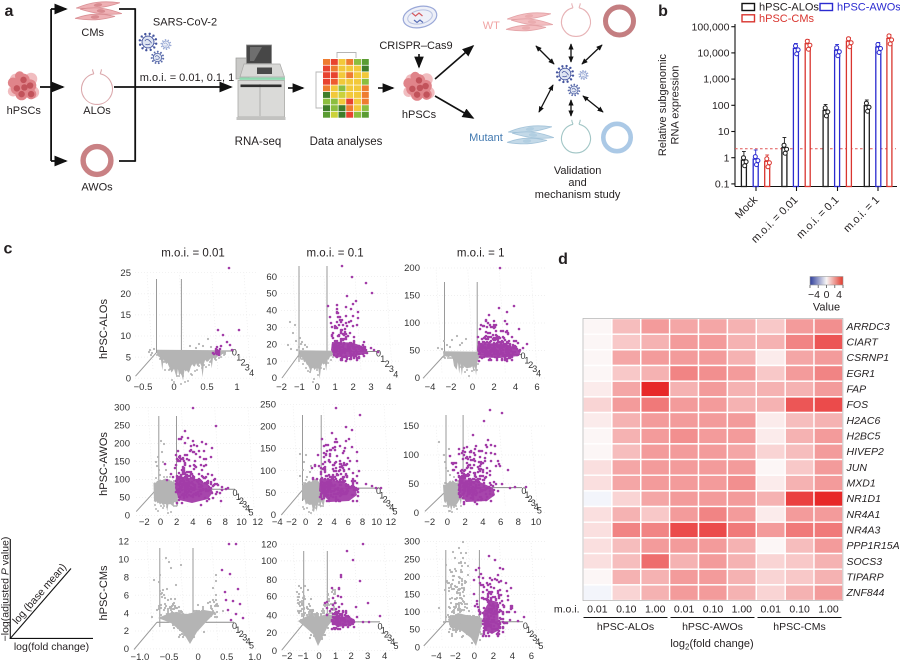 This screenshot has width=900, height=670. I want to click on svg-text: SARS-CoV-2, so click(185, 23).